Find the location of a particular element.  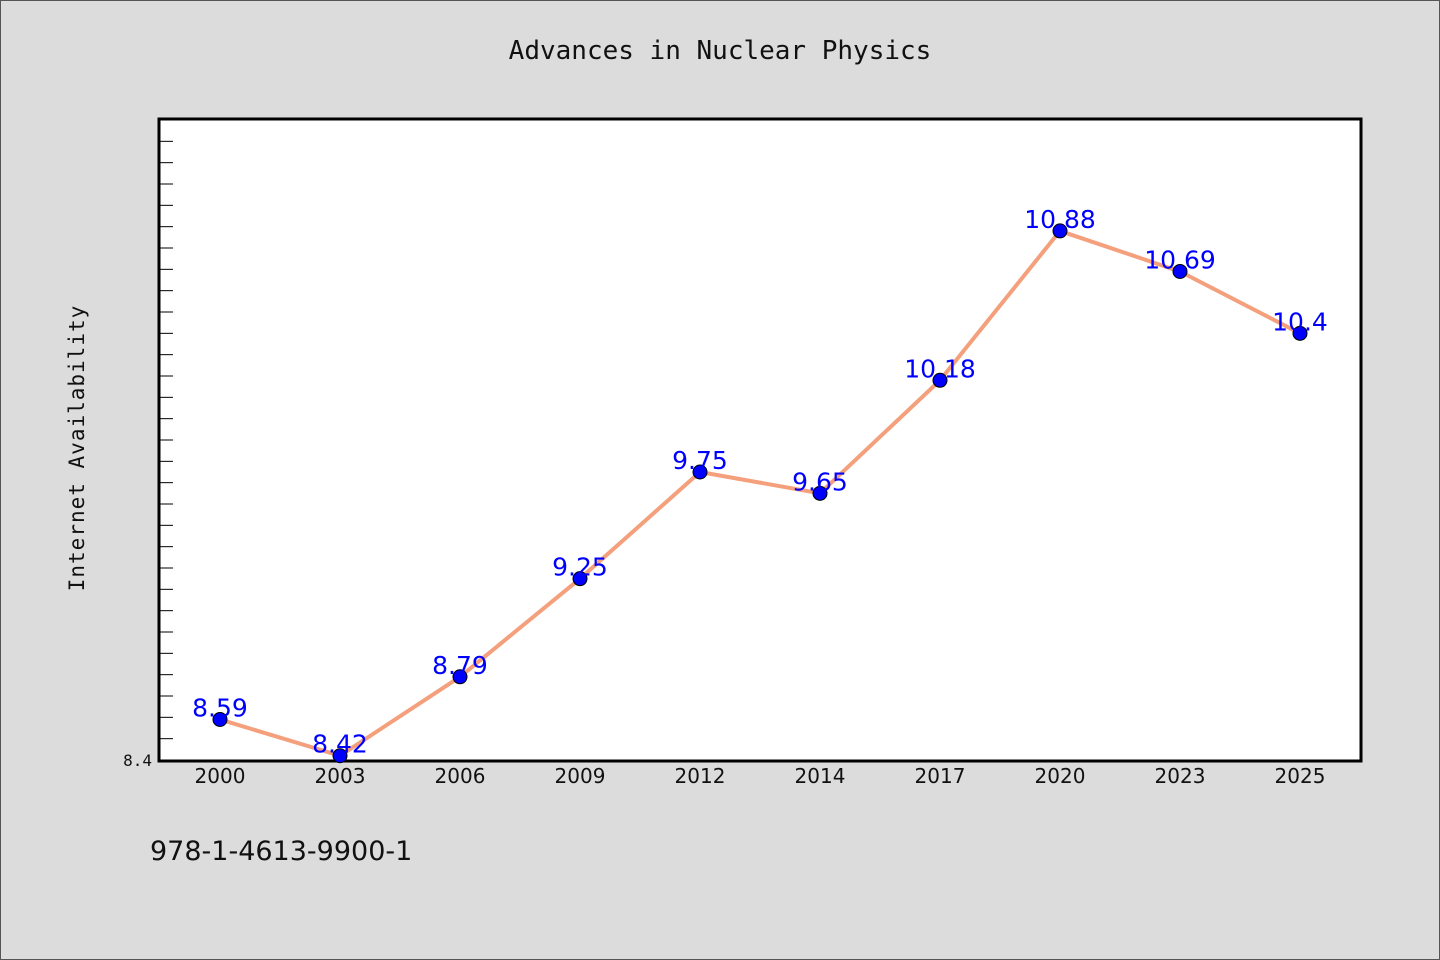

data-label: 10.4 is located at coordinates (1300, 321).